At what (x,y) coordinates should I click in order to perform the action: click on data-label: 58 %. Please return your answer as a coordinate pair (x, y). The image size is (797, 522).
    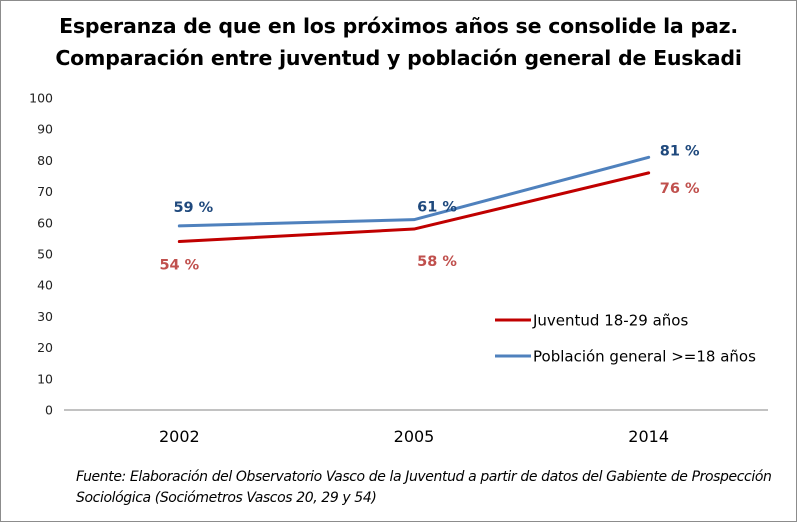
    Looking at the image, I should click on (437, 262).